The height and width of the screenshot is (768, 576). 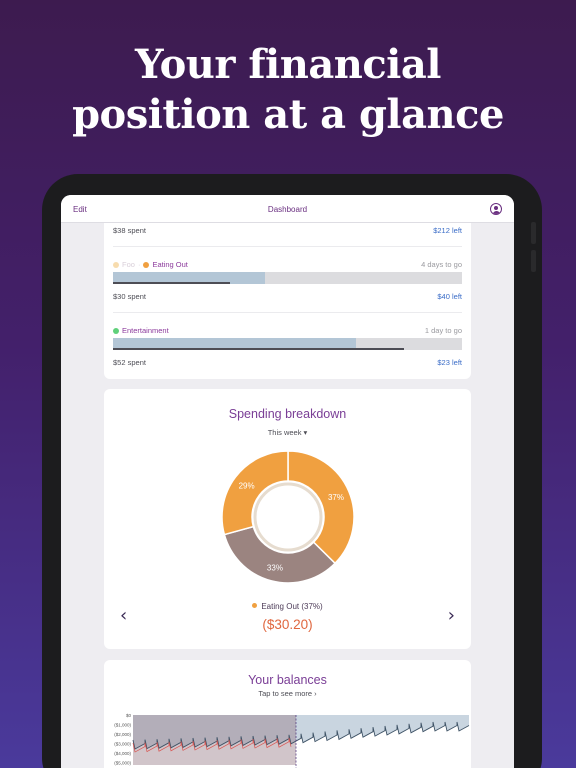 What do you see at coordinates (441, 264) in the screenshot?
I see `budget-days-left: 4 days to go` at bounding box center [441, 264].